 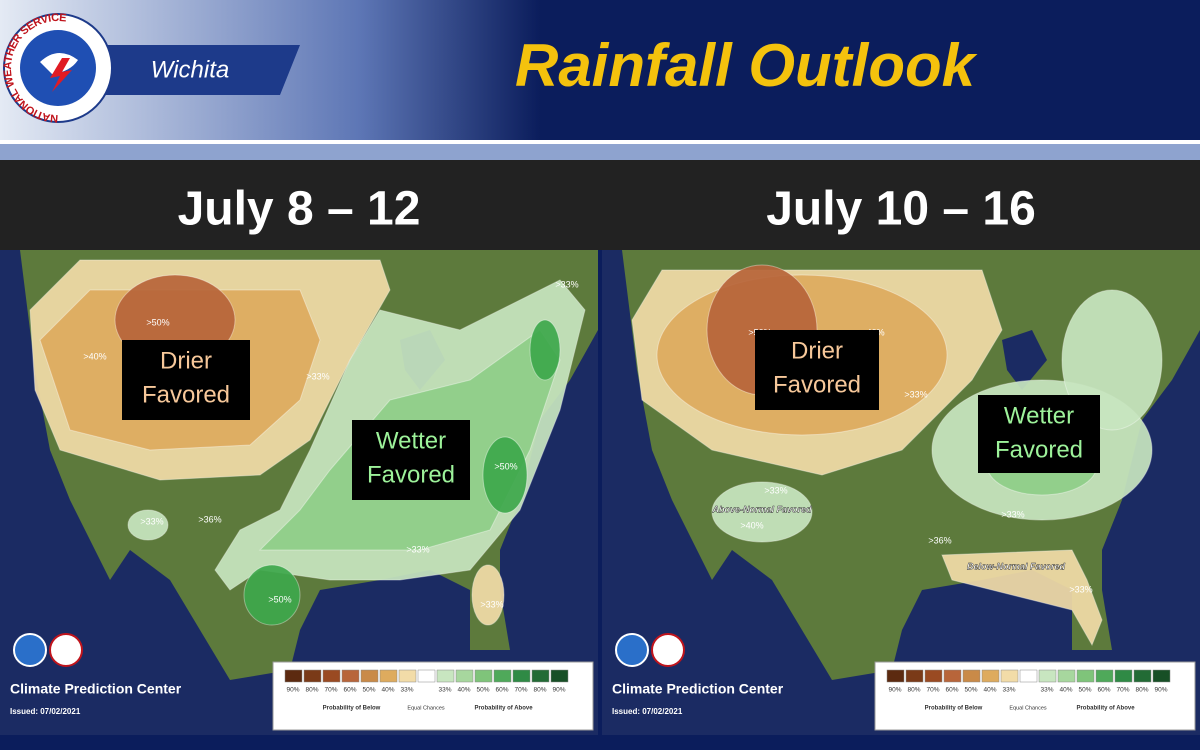 I want to click on panel-divider, so click(x=600, y=492).